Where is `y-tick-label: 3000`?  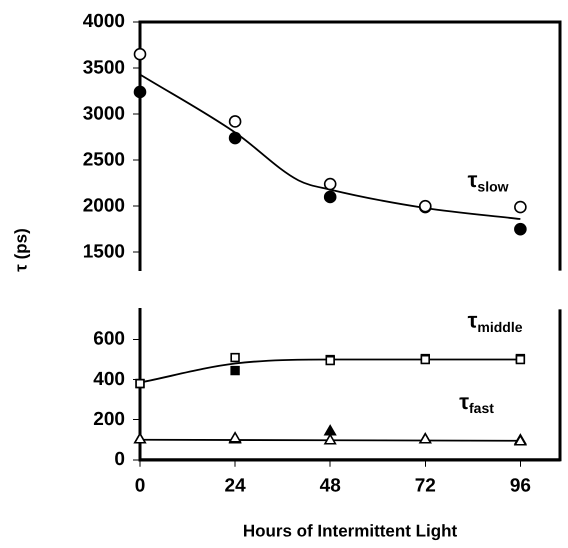
y-tick-label: 3000 is located at coordinates (103, 113).